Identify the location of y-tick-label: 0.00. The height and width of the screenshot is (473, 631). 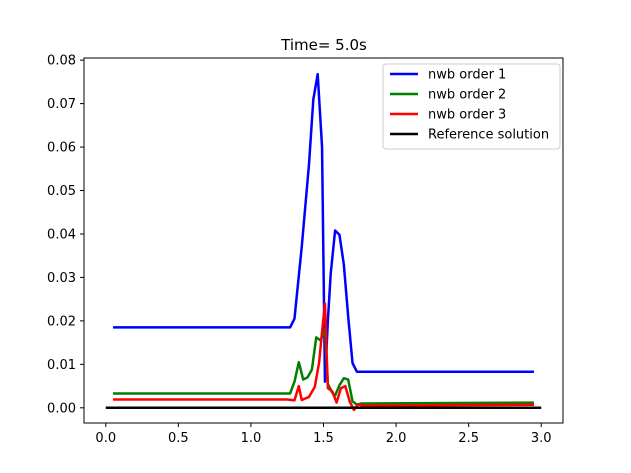
(61, 408).